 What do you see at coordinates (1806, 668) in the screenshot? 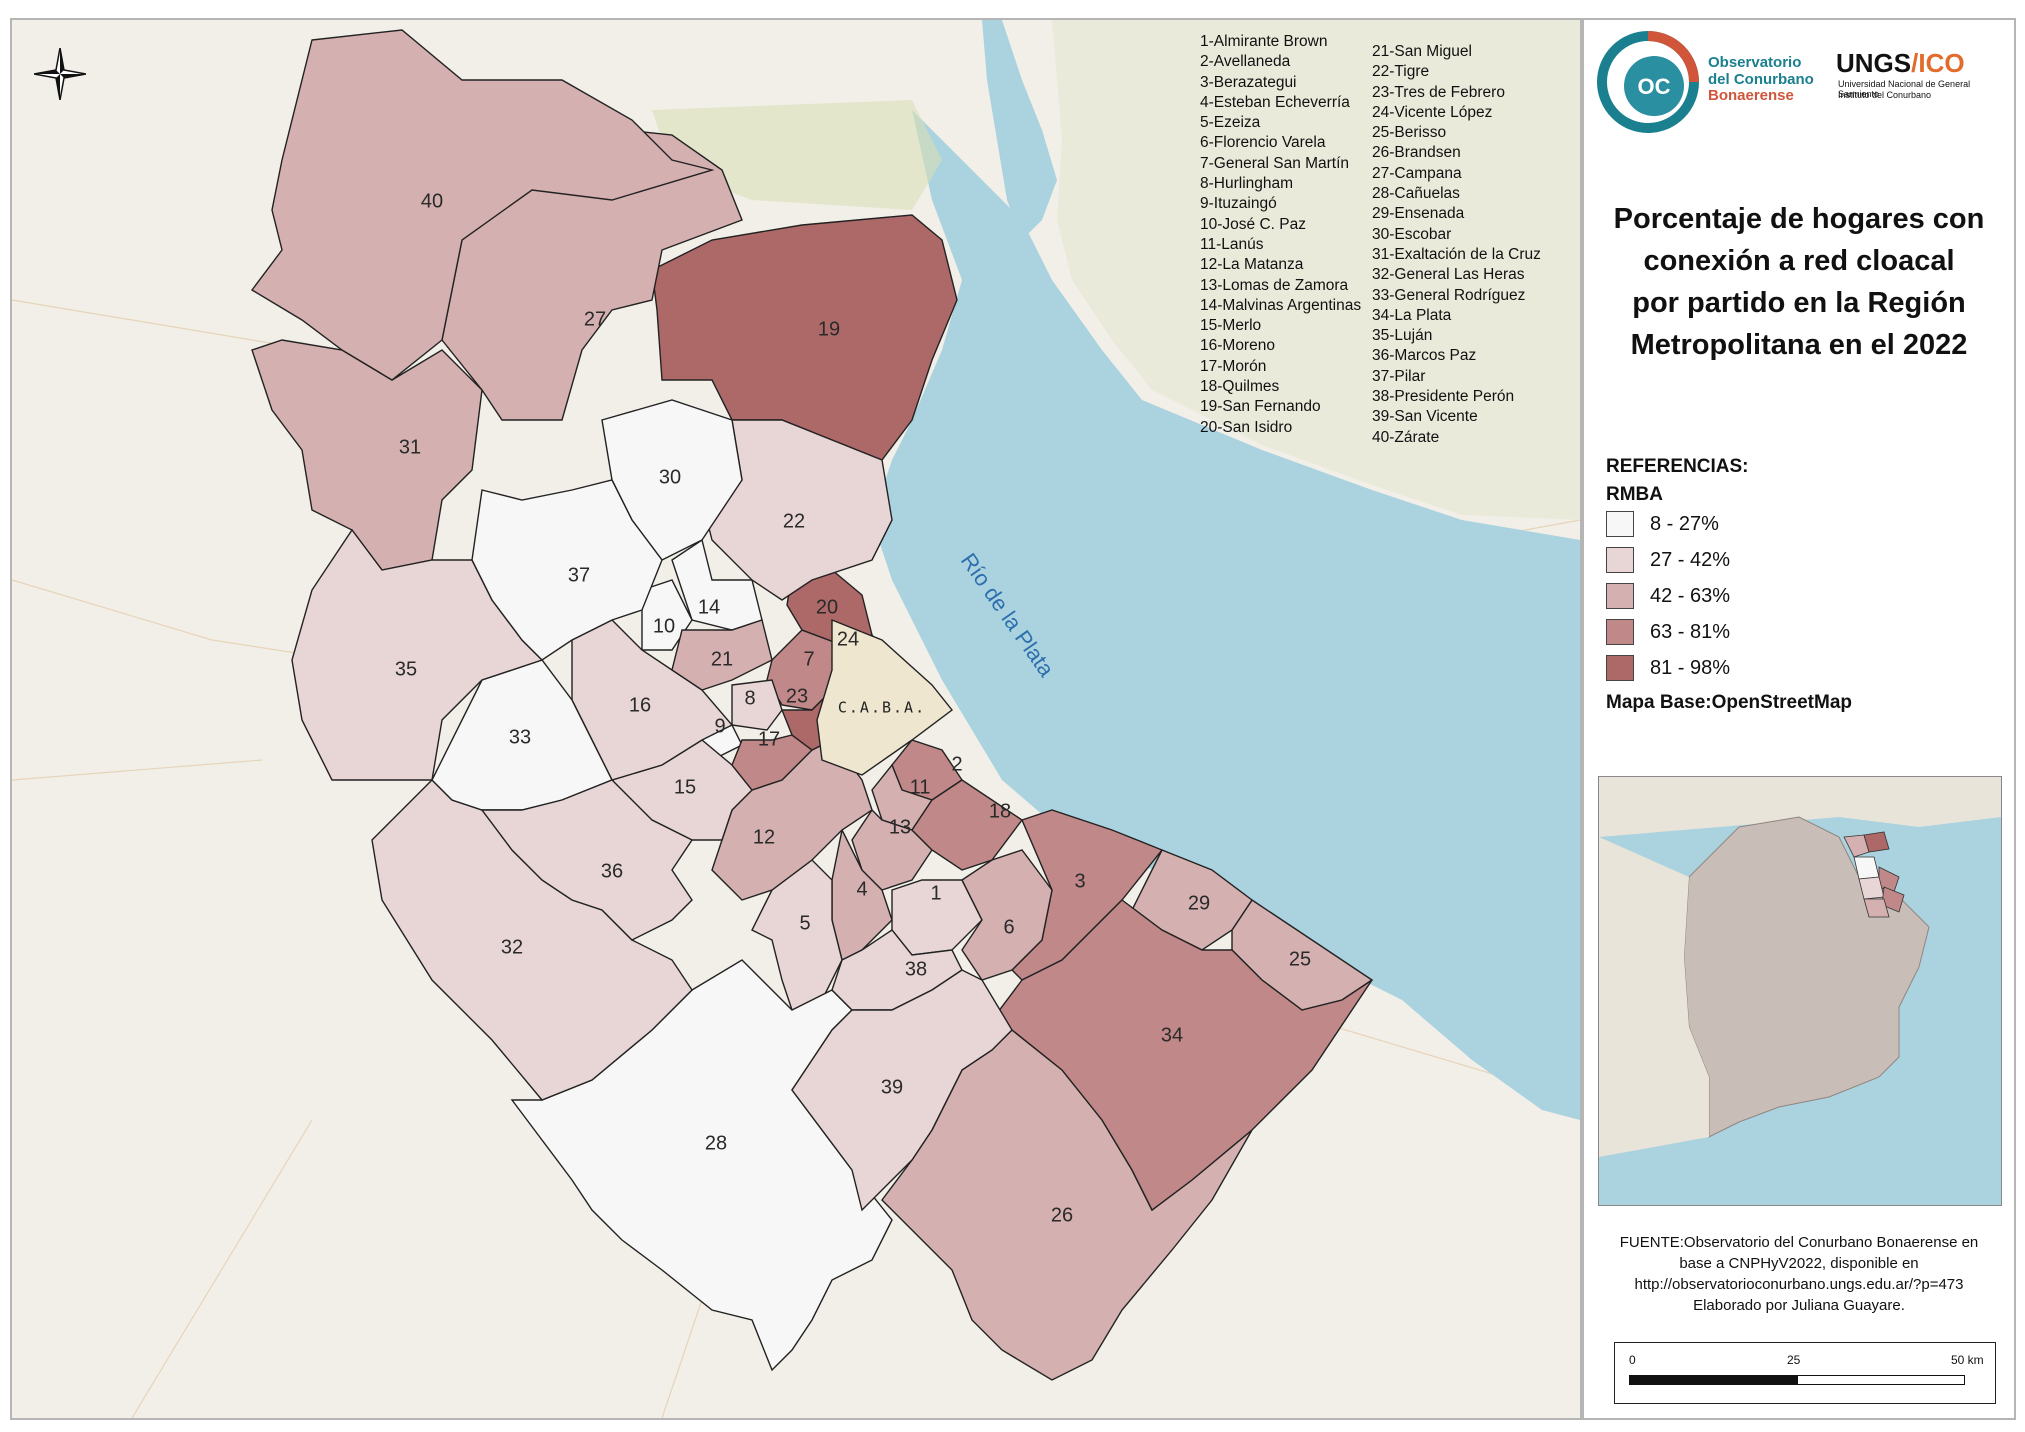
I see `legend-row: 81 - 98%` at bounding box center [1806, 668].